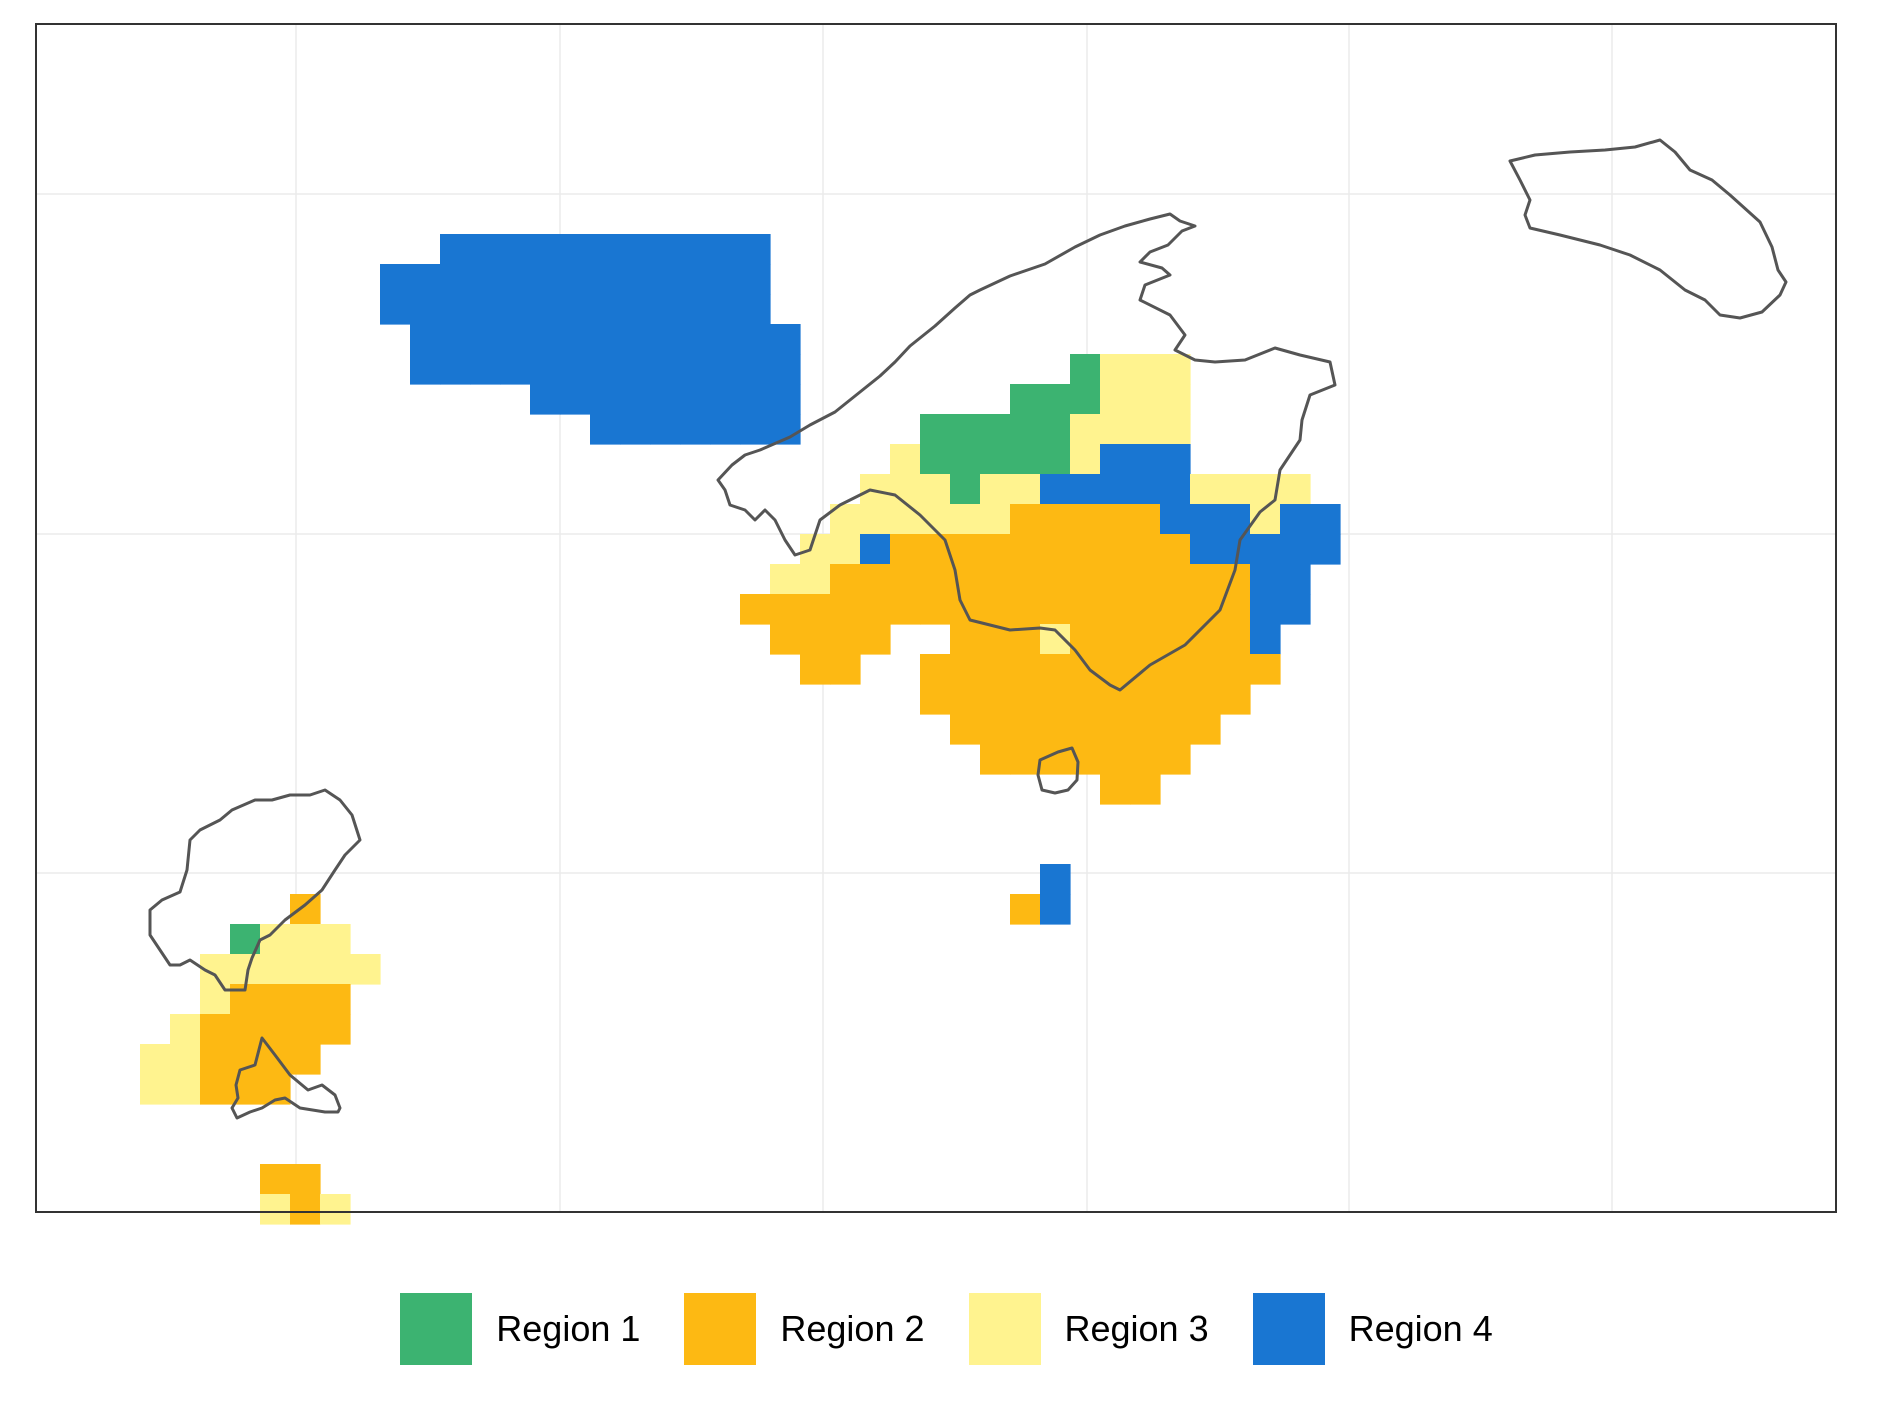 The image size is (1893, 1409). Describe the element at coordinates (286, 1078) in the screenshot. I see `formentera-outline` at that location.